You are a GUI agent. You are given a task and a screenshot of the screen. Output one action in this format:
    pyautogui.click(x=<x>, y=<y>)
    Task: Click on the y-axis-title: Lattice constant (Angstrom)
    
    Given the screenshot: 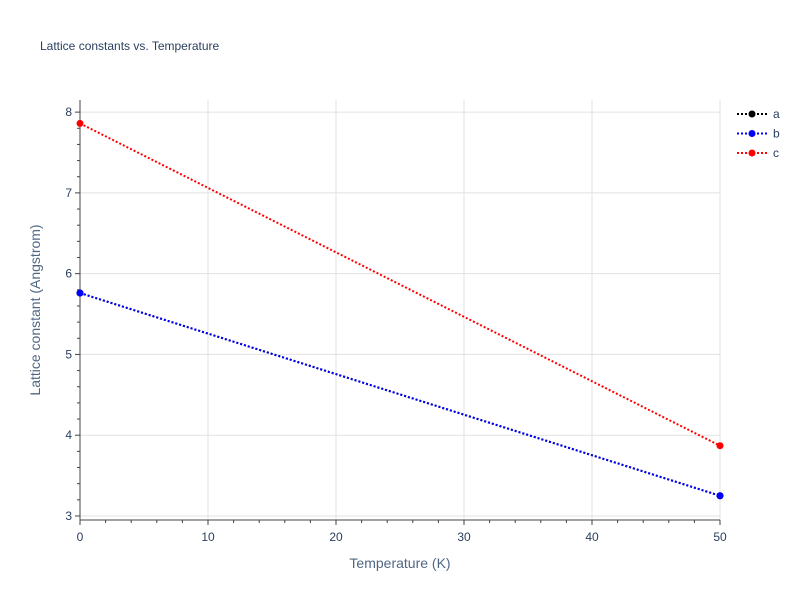 What is the action you would take?
    pyautogui.click(x=35, y=309)
    